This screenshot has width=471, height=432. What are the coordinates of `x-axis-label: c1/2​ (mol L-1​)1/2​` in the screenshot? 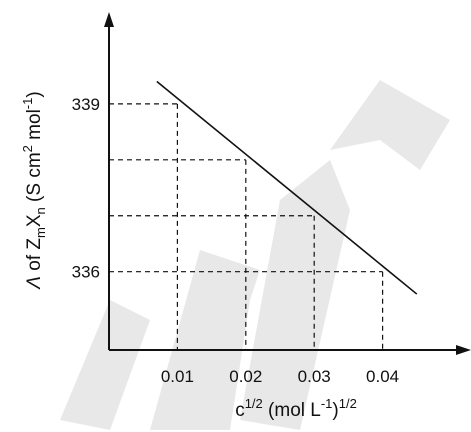 It's located at (296, 408).